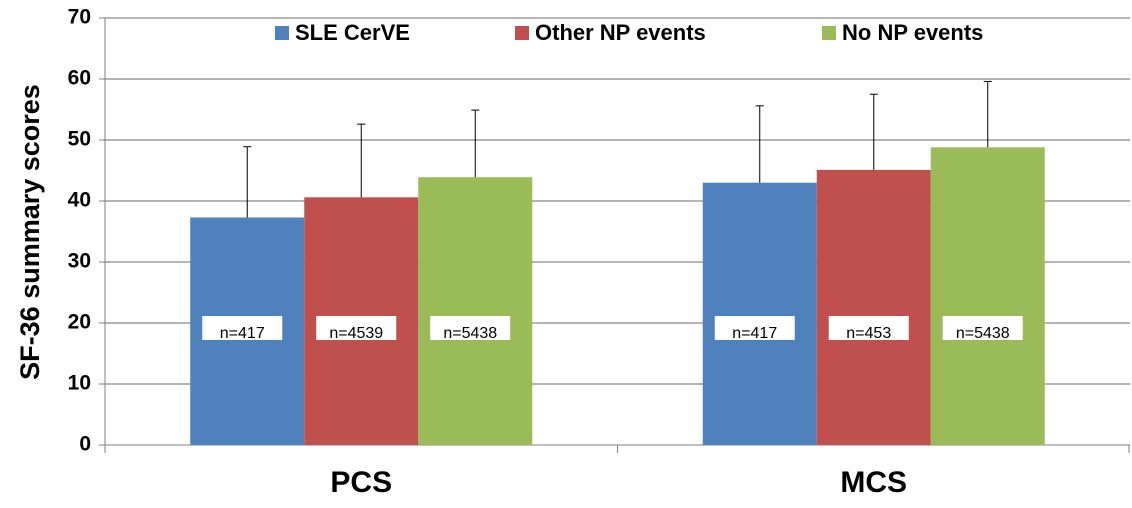 The image size is (1132, 508). I want to click on legend-label: Other NP events, so click(620, 32).